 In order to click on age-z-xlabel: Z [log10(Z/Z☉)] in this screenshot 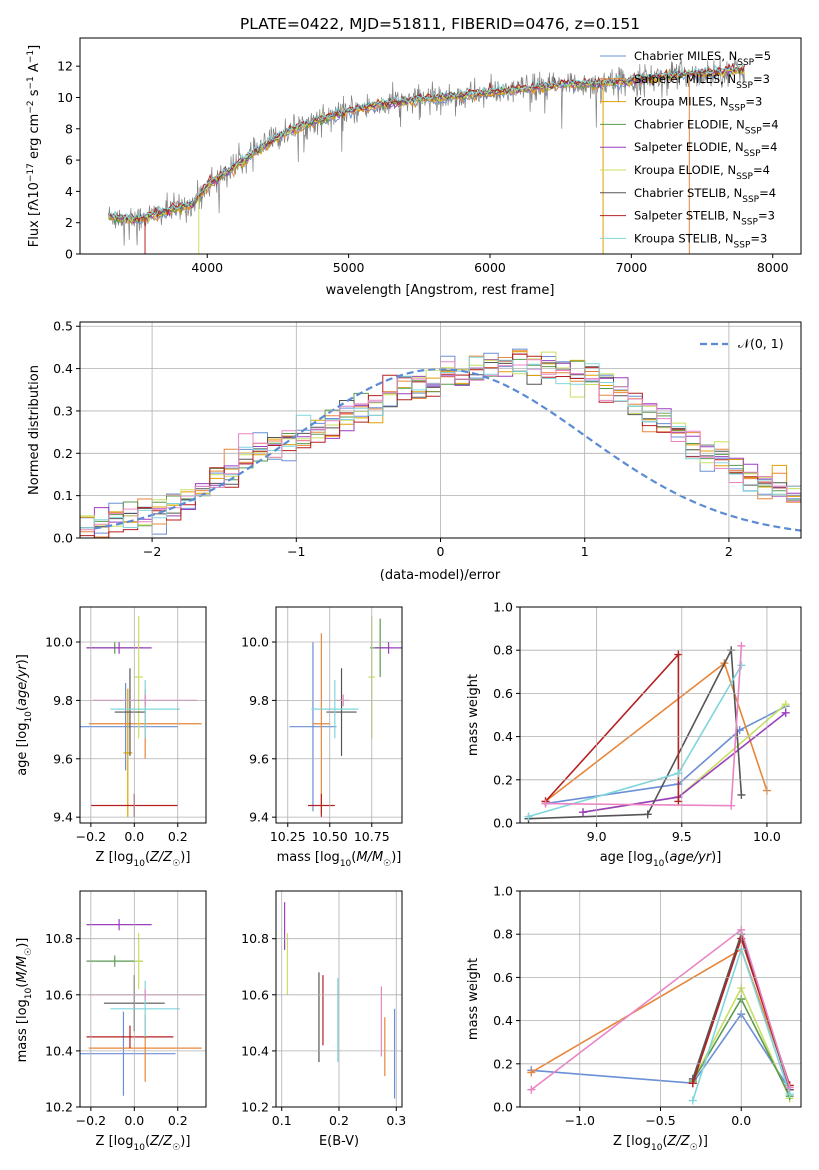, I will do `click(143, 859)`.